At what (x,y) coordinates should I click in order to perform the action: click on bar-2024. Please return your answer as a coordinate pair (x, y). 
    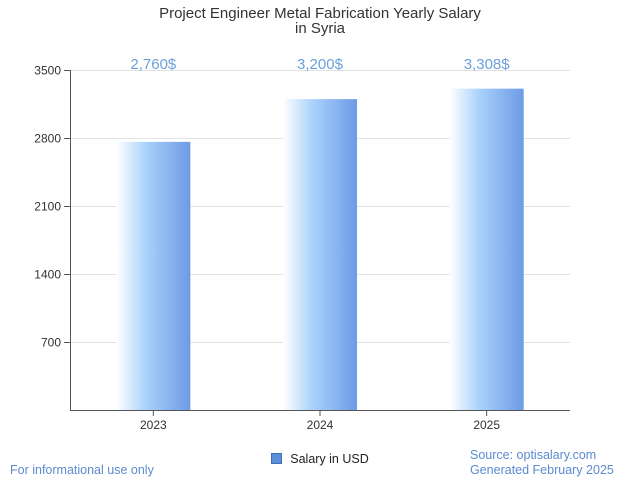
    Looking at the image, I should click on (320, 255).